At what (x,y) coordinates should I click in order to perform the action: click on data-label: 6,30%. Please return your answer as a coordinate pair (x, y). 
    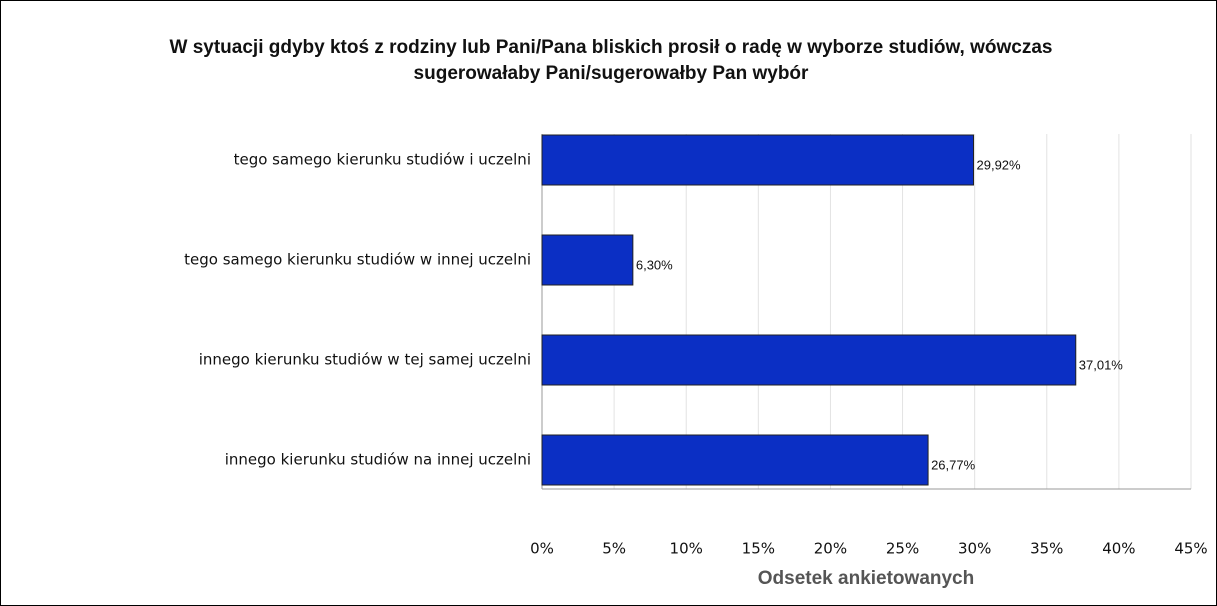
    Looking at the image, I should click on (654, 264).